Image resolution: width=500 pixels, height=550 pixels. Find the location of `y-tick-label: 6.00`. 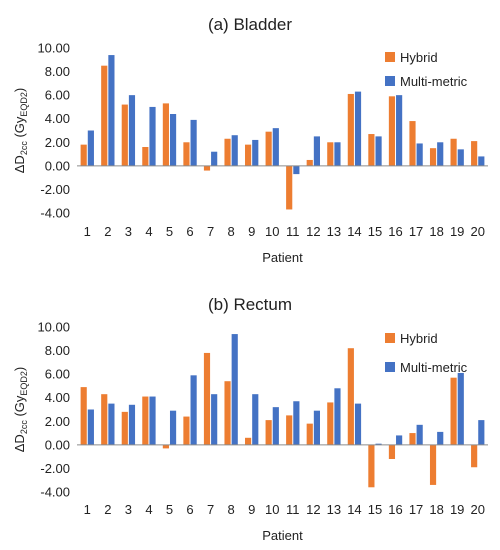

y-tick-label: 6.00 is located at coordinates (57, 95).